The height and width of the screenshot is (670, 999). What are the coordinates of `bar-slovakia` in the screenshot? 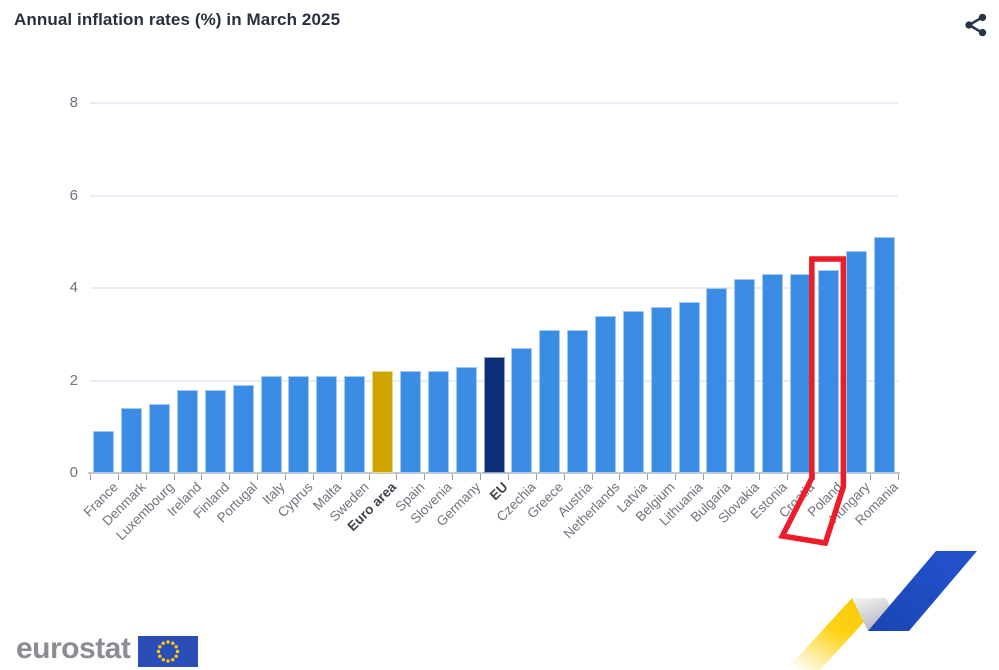 It's located at (745, 375).